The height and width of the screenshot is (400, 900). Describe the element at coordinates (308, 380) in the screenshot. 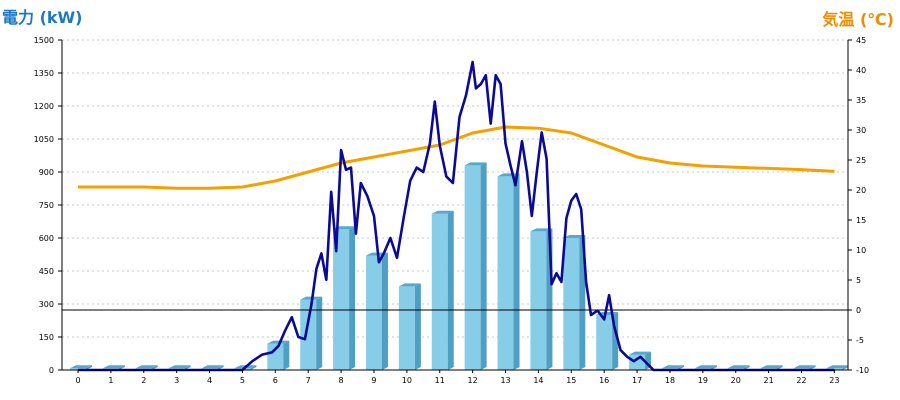

I see `x-tick-label: 7` at that location.